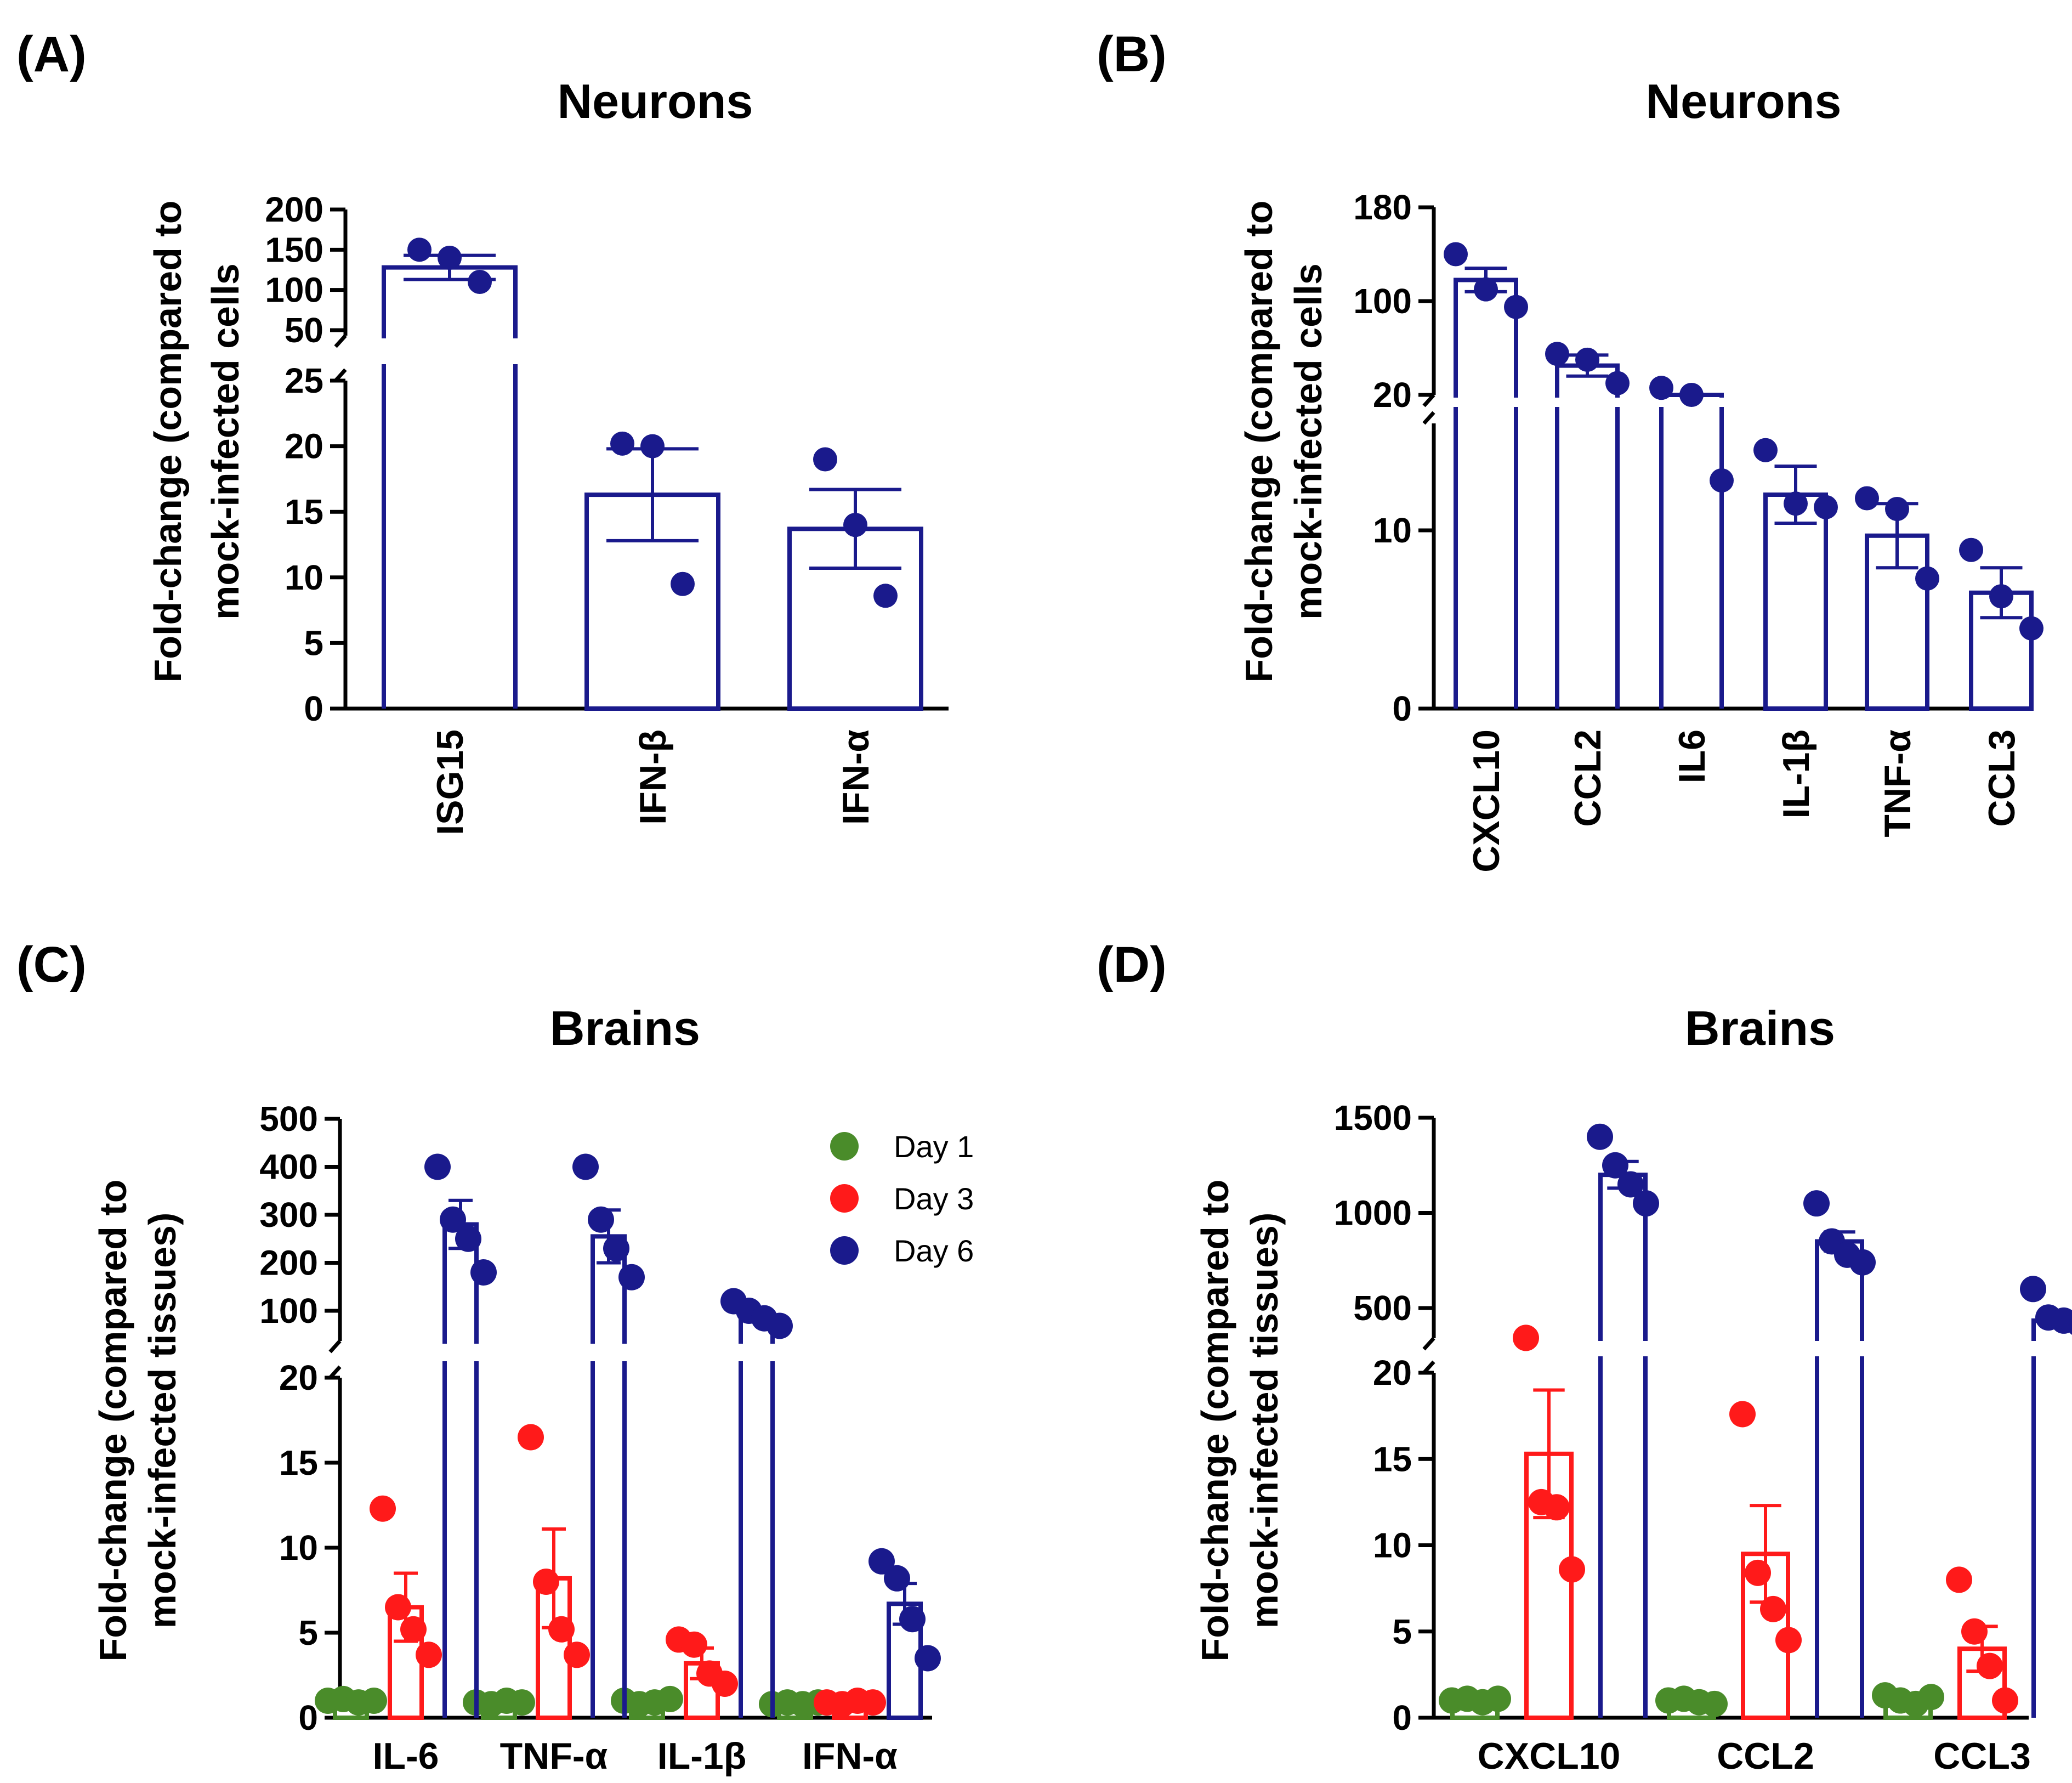 Image resolution: width=2072 pixels, height=1783 pixels. Describe the element at coordinates (304, 577) in the screenshot. I see `y-tick-label: 10` at that location.